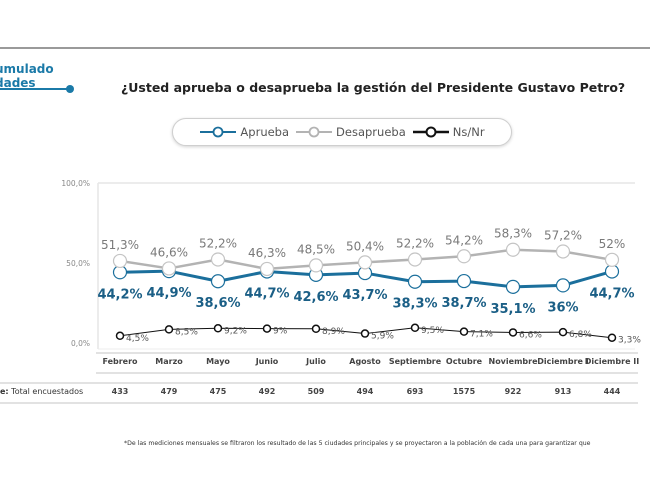  I want to click on top-divider, so click(325, 48).